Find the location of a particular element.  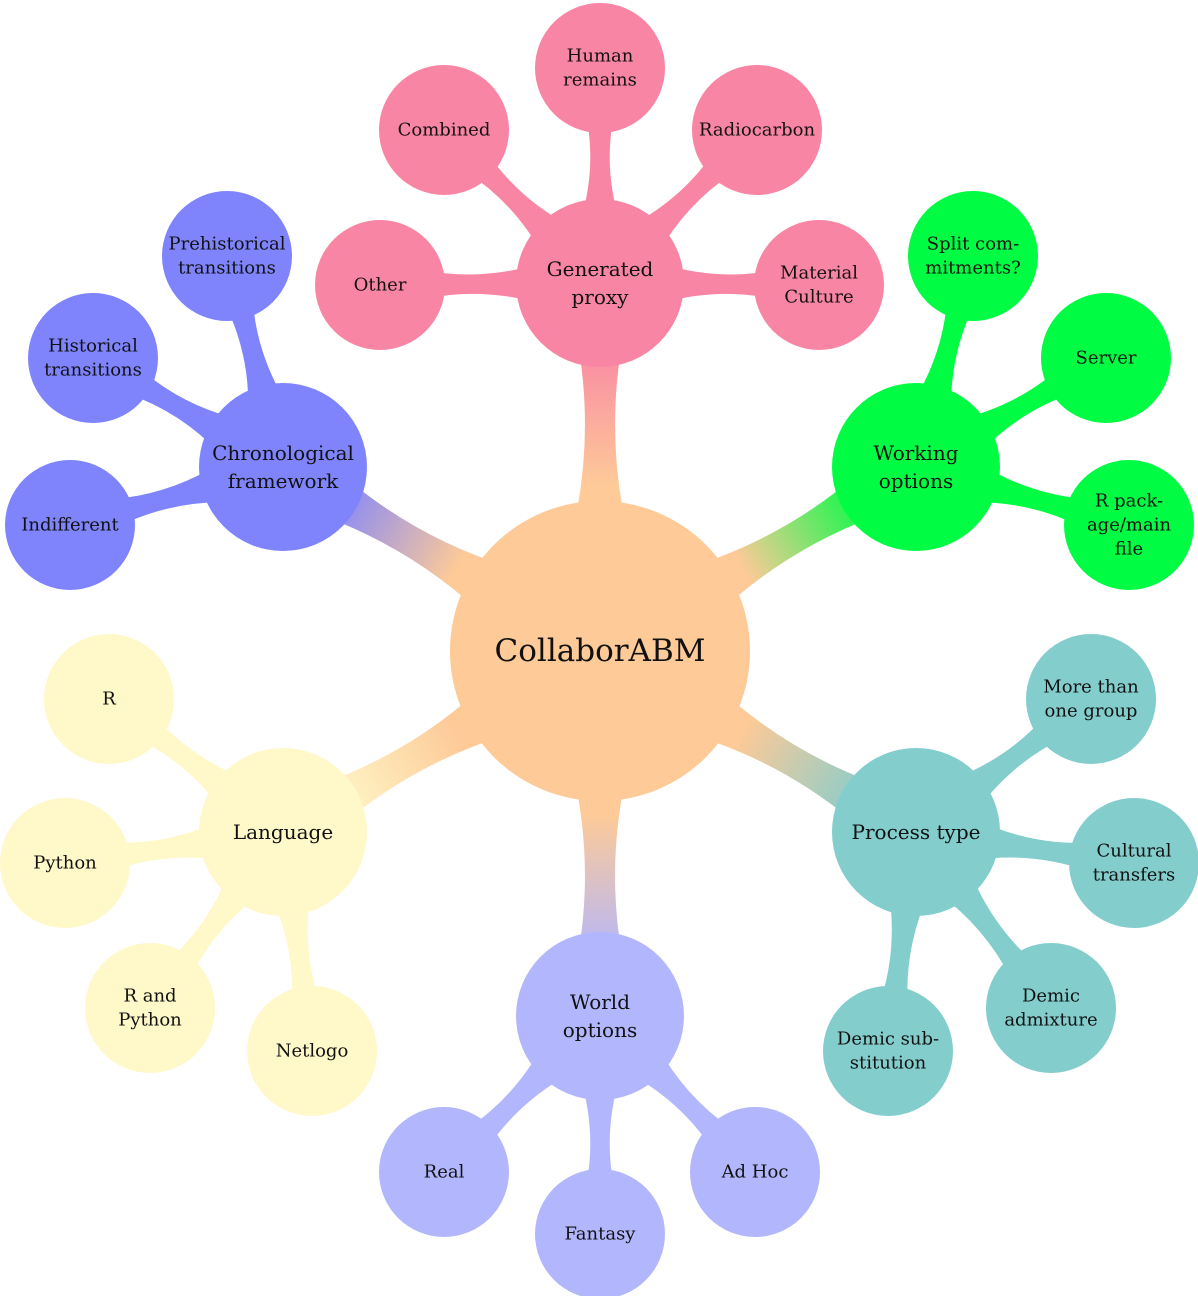

branch-label-language-line: Language is located at coordinates (283, 832).